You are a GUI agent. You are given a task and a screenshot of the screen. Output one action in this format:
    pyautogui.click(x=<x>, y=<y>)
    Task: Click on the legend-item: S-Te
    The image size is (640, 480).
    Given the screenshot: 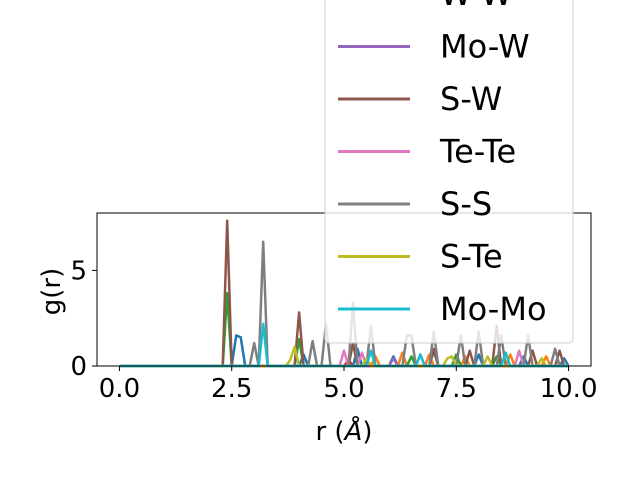 What is the action you would take?
    pyautogui.click(x=420, y=257)
    